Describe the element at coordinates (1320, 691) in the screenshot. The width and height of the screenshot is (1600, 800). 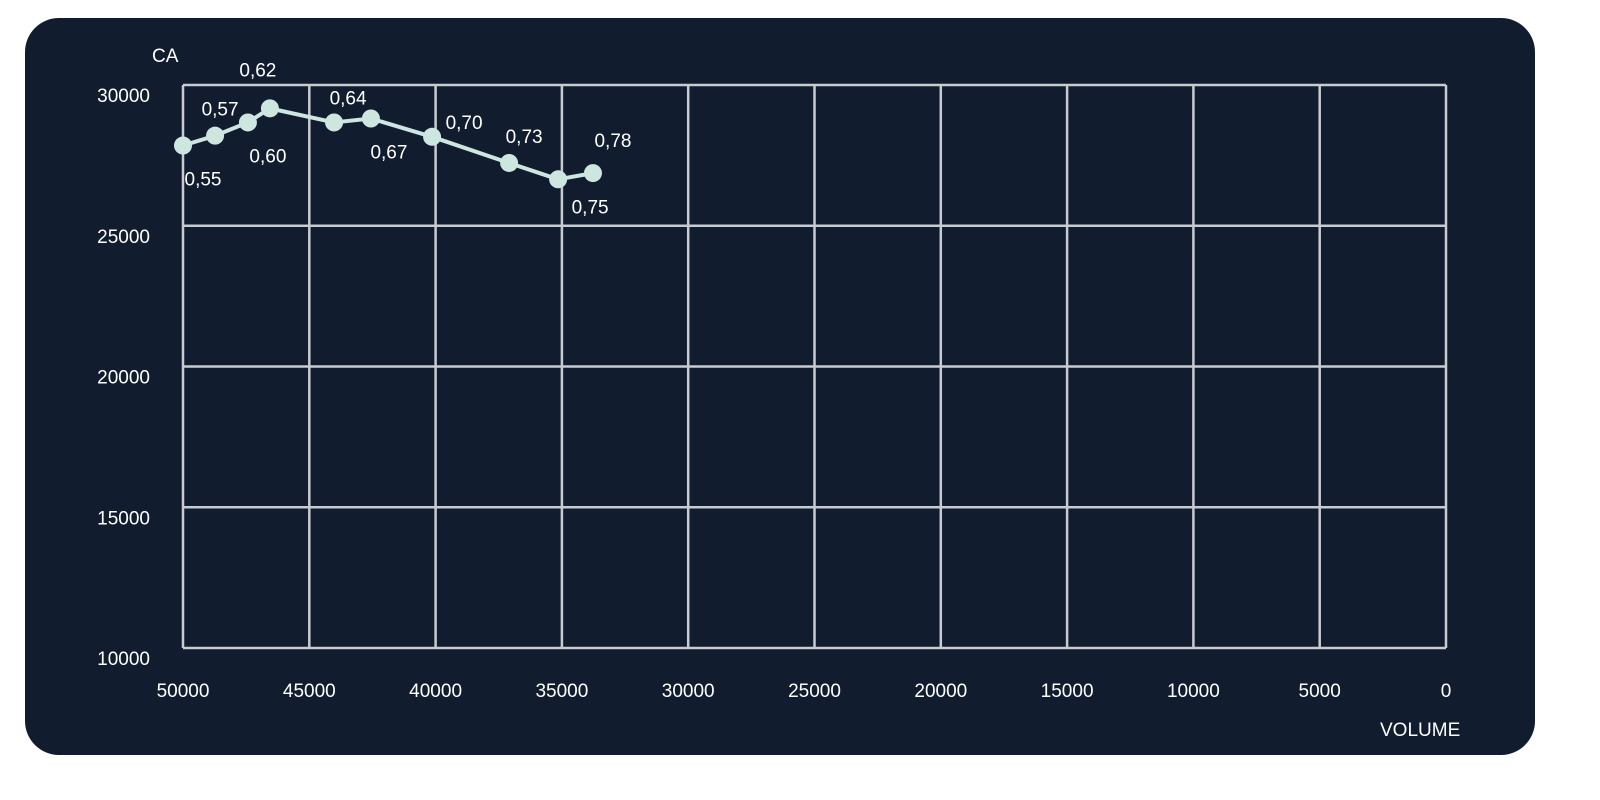
I see `x-tick-label: 5000` at that location.